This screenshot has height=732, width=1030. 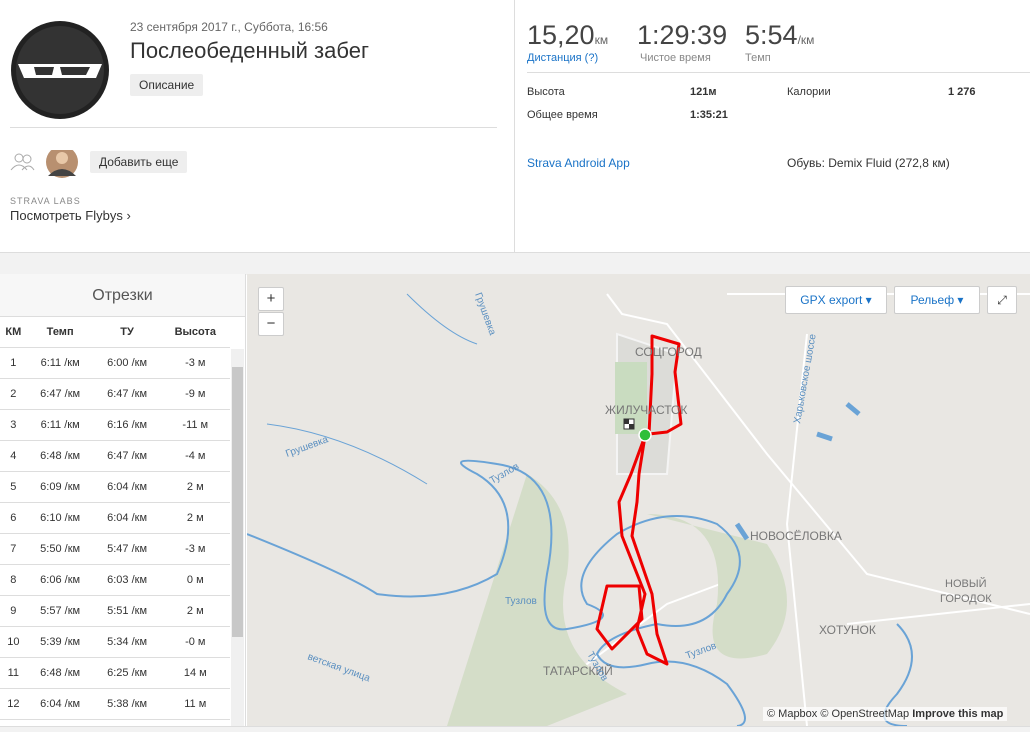 I want to click on scrollbar, so click(x=237, y=537).